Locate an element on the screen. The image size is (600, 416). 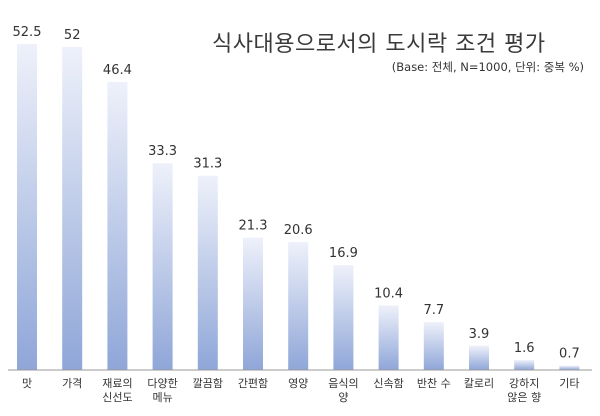
category-label: 음식의 is located at coordinates (343, 383).